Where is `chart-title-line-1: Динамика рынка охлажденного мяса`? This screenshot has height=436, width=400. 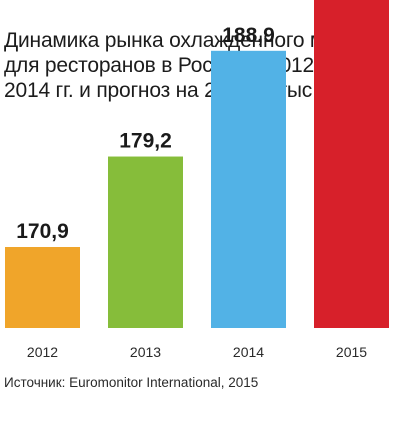
chart-title-line-1: Динамика рынка охлажденного мяса is located at coordinates (181, 40).